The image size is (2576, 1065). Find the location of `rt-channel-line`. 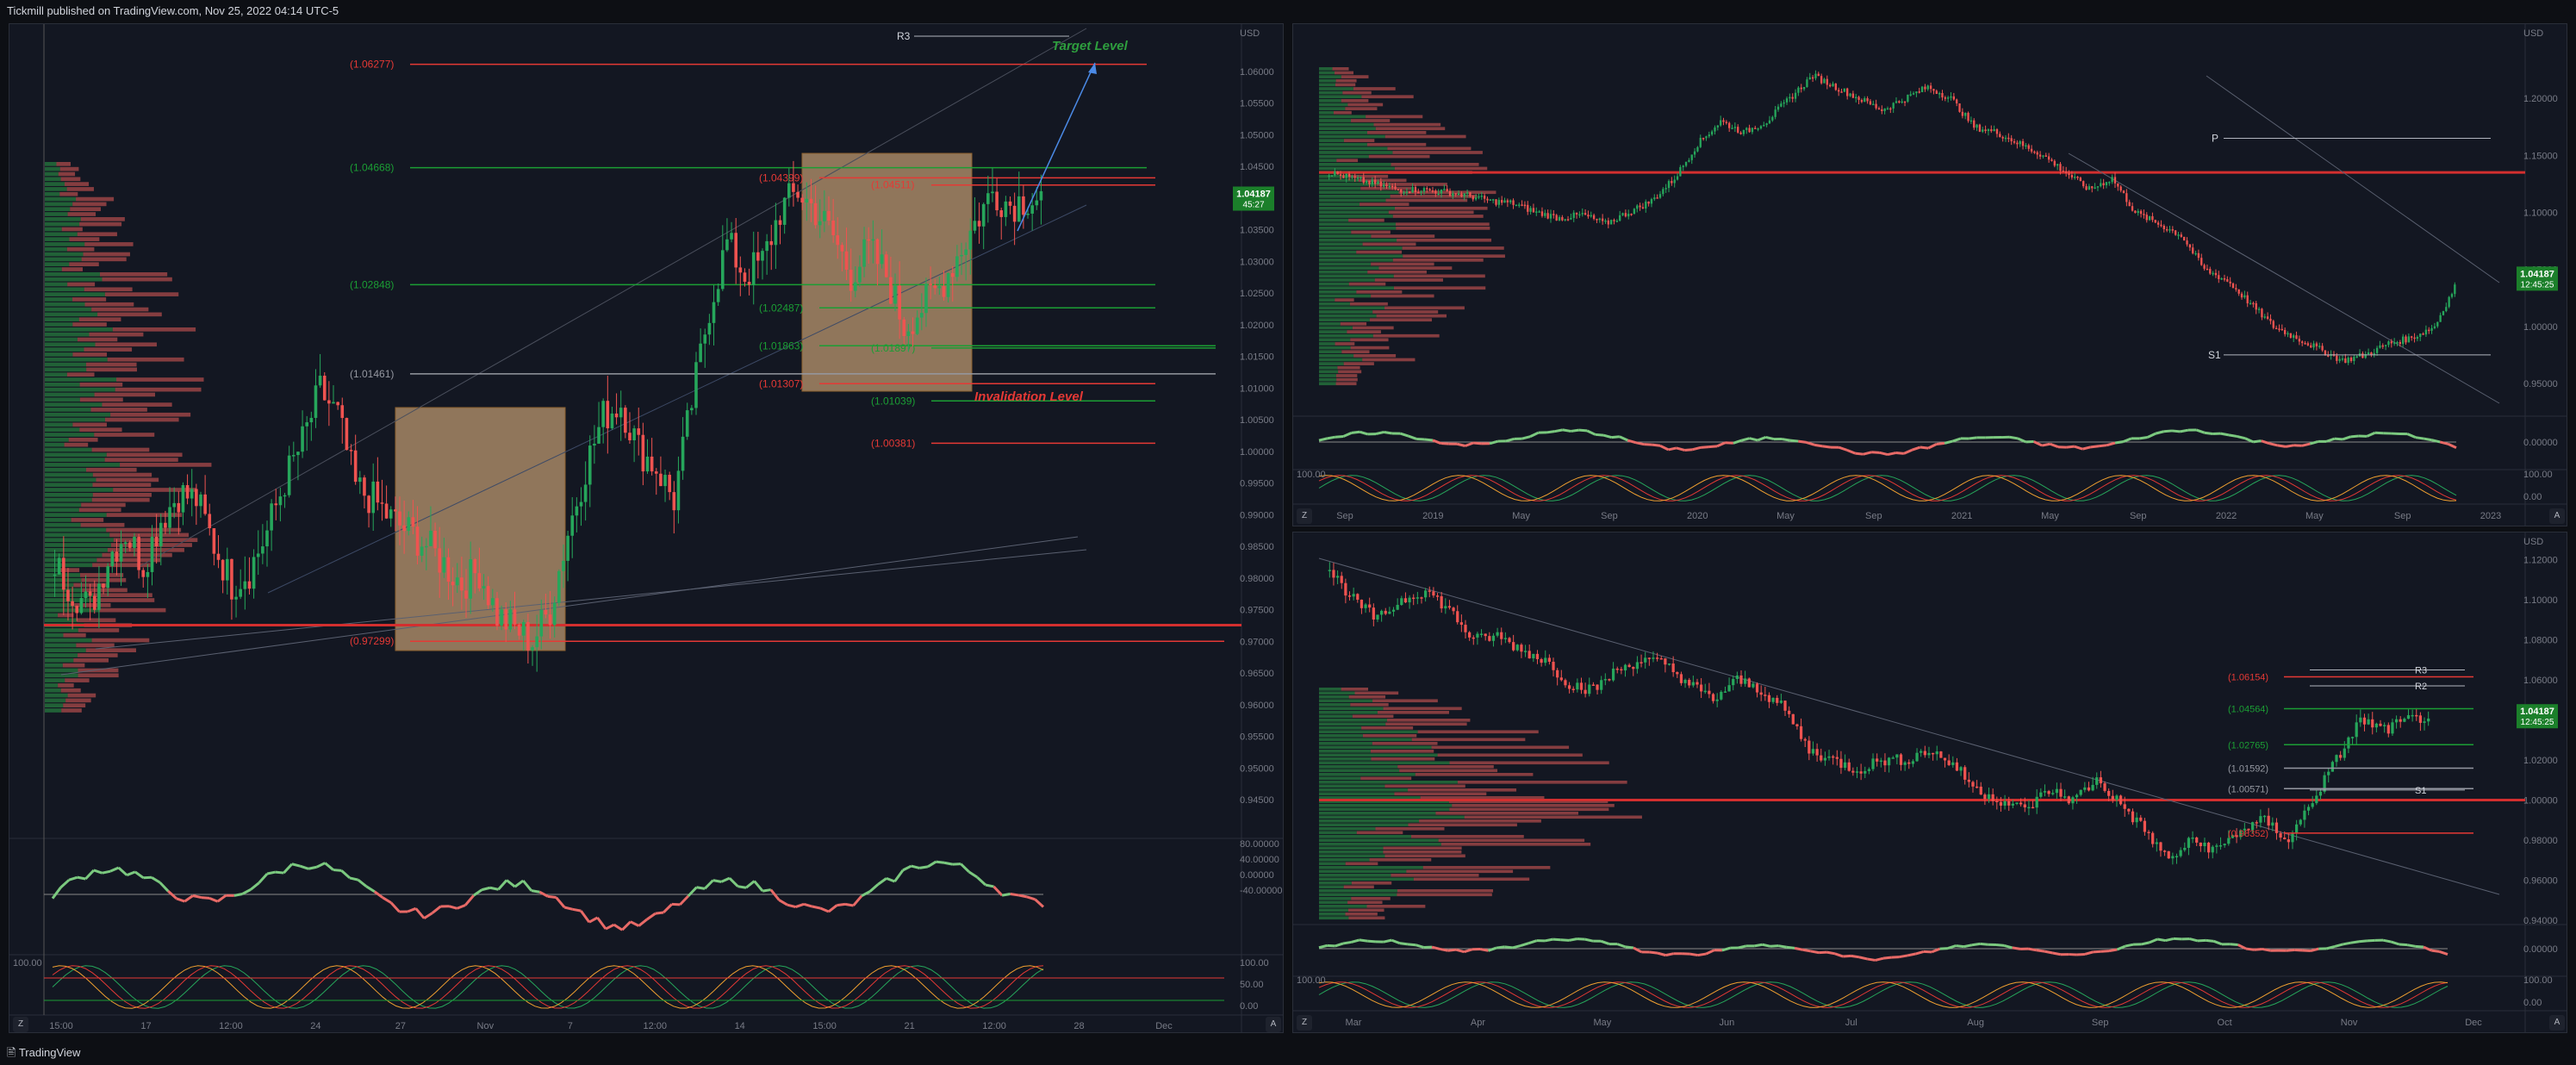

rt-channel-line is located at coordinates (2353, 179).